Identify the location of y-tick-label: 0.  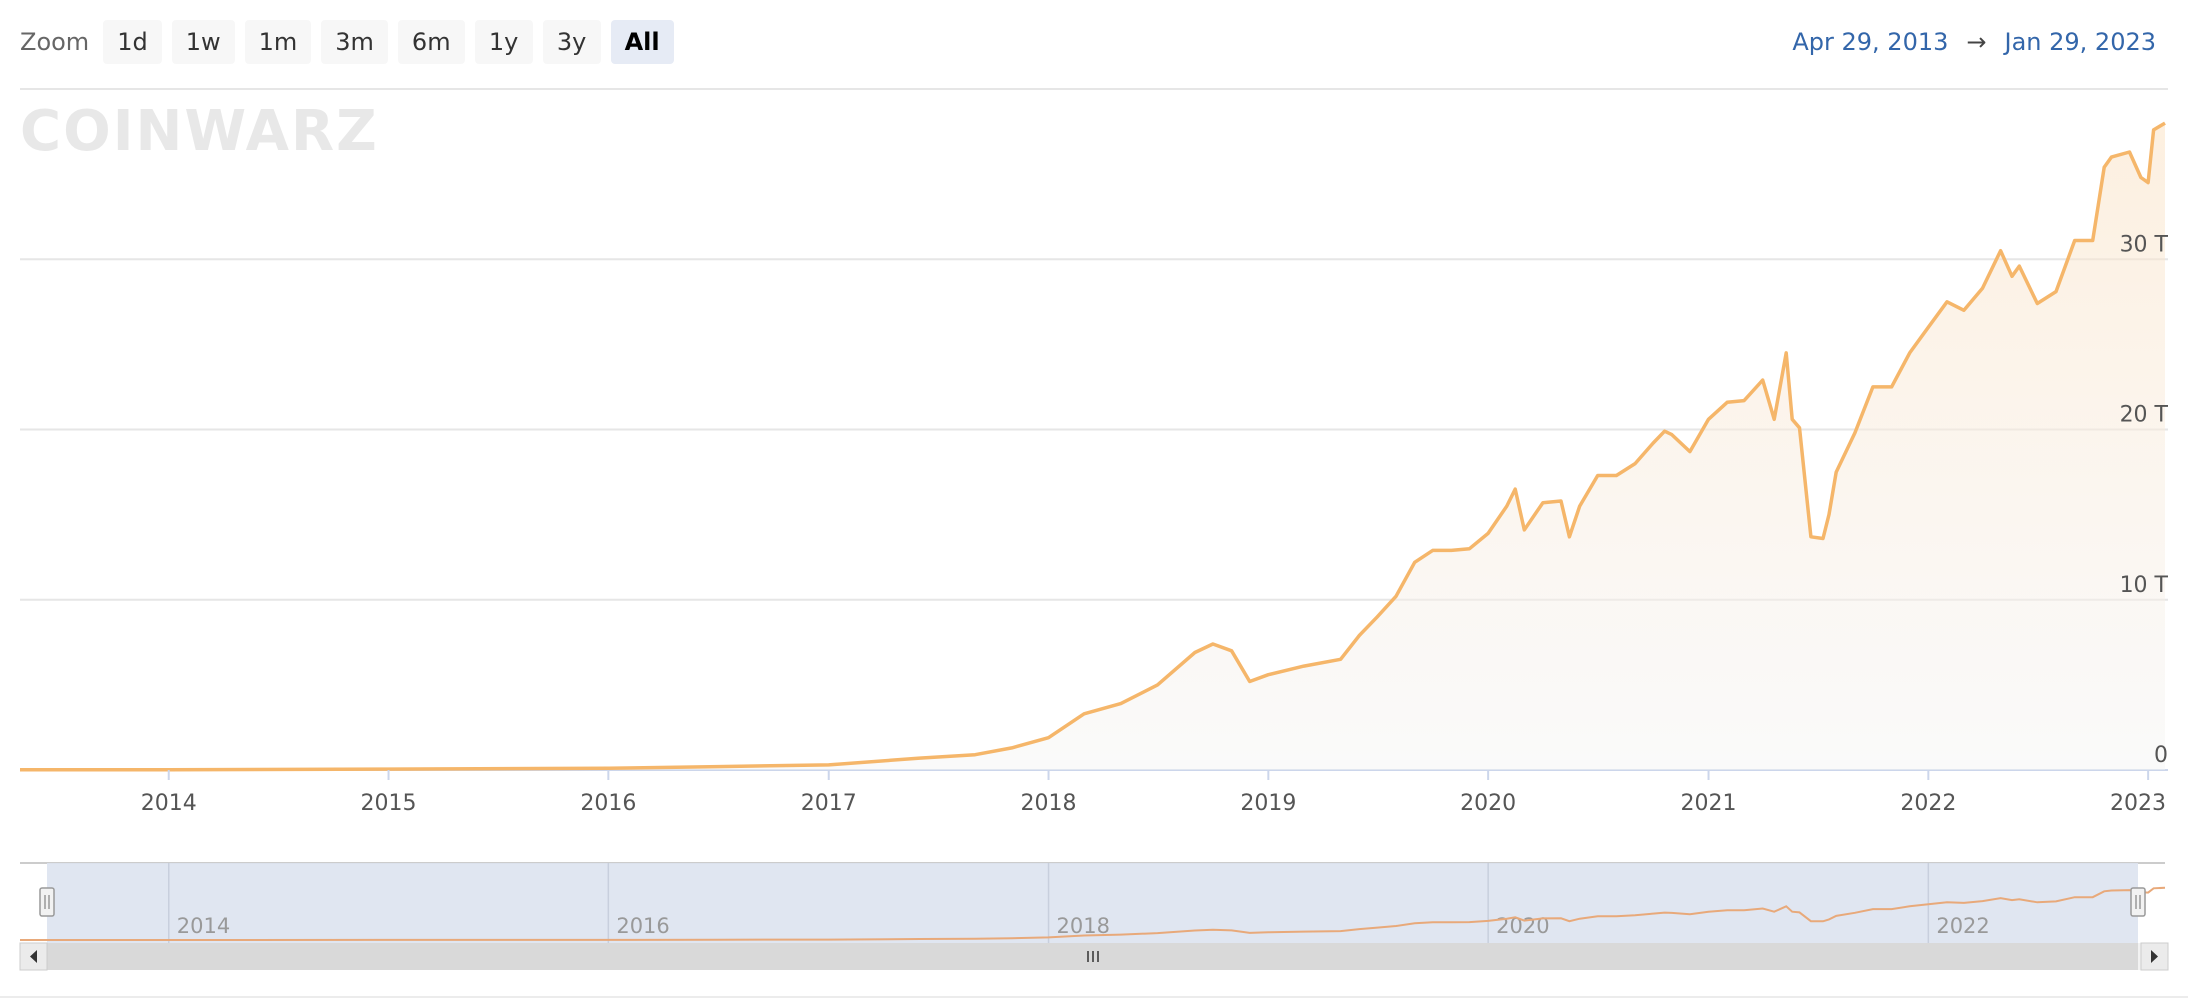
(2161, 755).